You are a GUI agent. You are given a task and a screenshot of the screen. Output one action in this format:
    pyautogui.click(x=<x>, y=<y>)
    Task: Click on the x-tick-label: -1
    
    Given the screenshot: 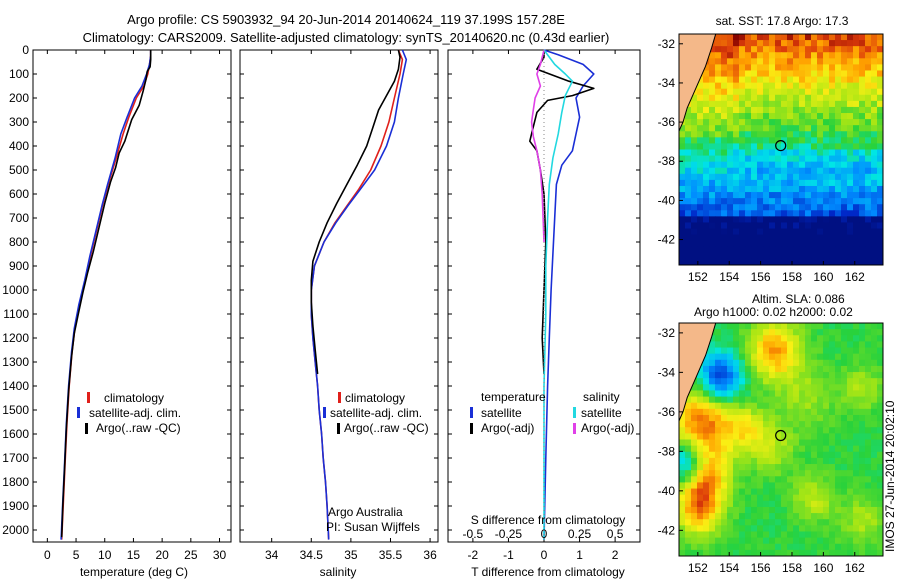 What is the action you would take?
    pyautogui.click(x=508, y=555)
    